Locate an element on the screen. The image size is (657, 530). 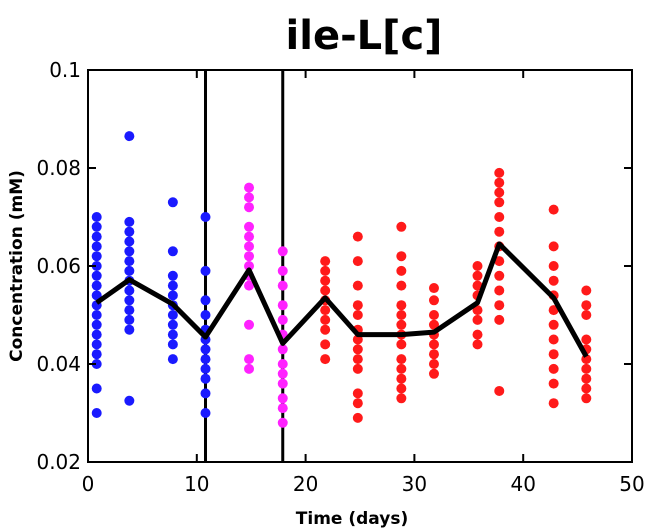
y-axis-label: Concentration (mM) is located at coordinates (17, 266).